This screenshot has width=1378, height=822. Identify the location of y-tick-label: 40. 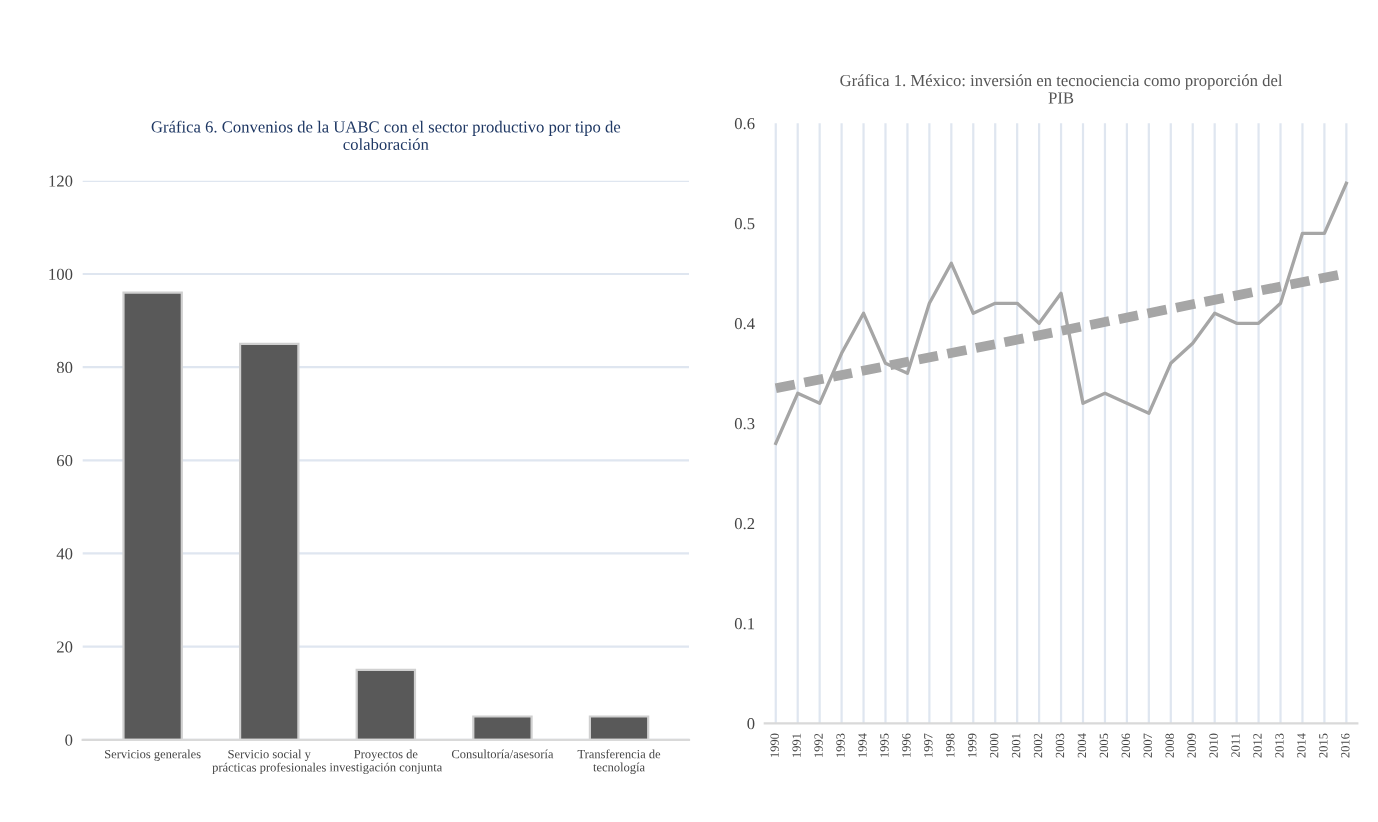
(64, 554).